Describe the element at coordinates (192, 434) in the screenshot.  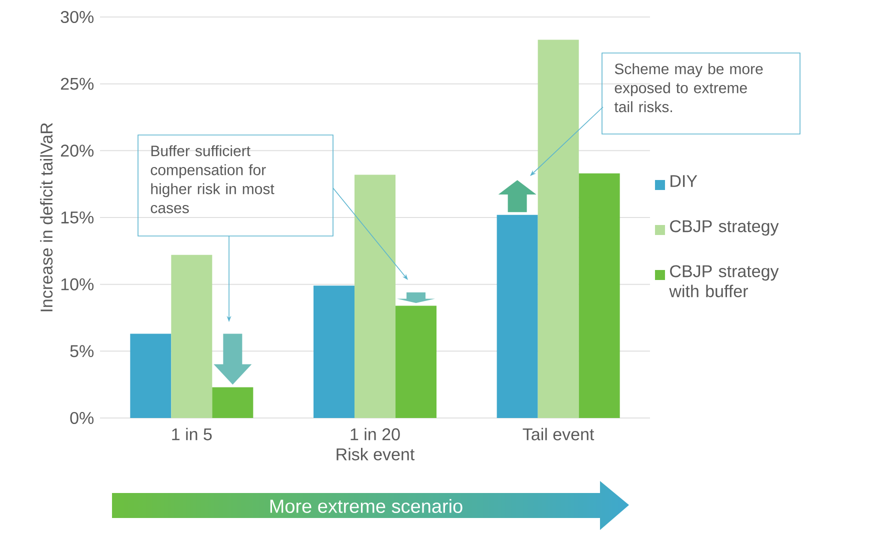
I see `x-tick-label: 1 in 5` at that location.